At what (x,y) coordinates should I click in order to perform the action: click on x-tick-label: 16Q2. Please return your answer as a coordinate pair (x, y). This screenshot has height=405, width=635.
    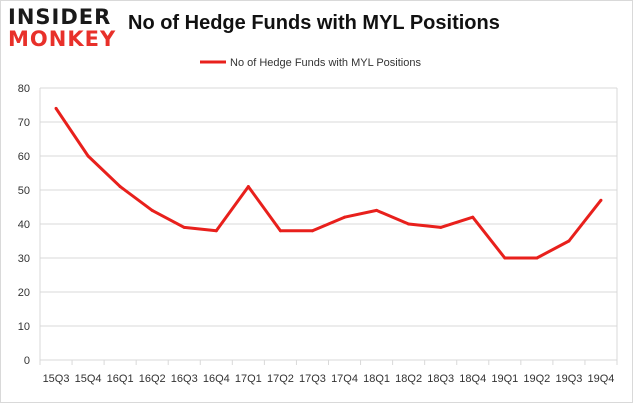
    Looking at the image, I should click on (152, 379).